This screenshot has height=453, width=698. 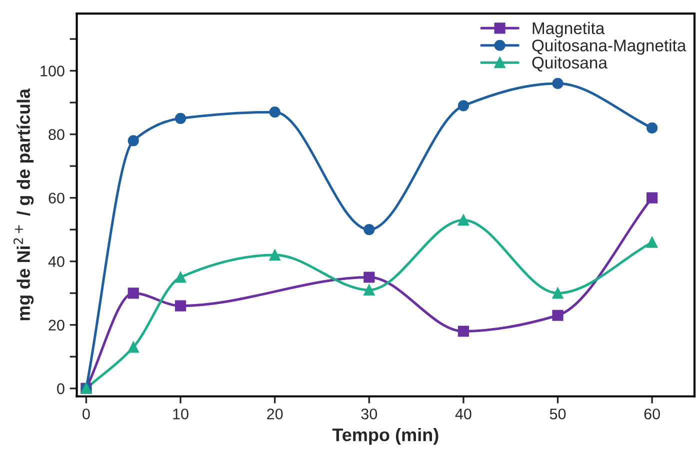 What do you see at coordinates (463, 414) in the screenshot?
I see `x-tick-label: 40` at bounding box center [463, 414].